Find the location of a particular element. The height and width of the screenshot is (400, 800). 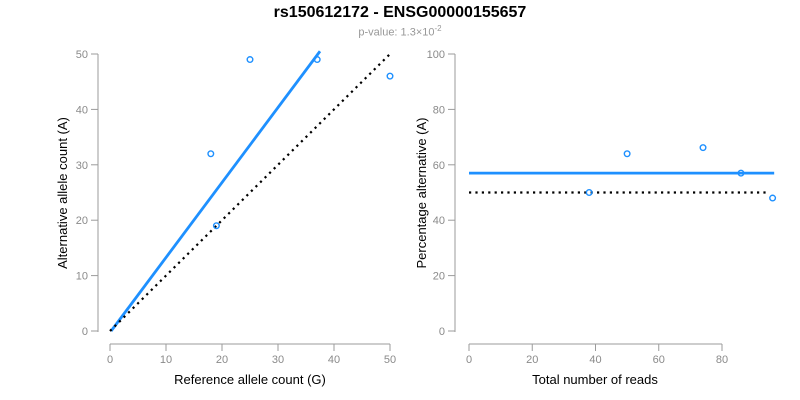

right-y-tick-label: 60 is located at coordinates (439, 166).